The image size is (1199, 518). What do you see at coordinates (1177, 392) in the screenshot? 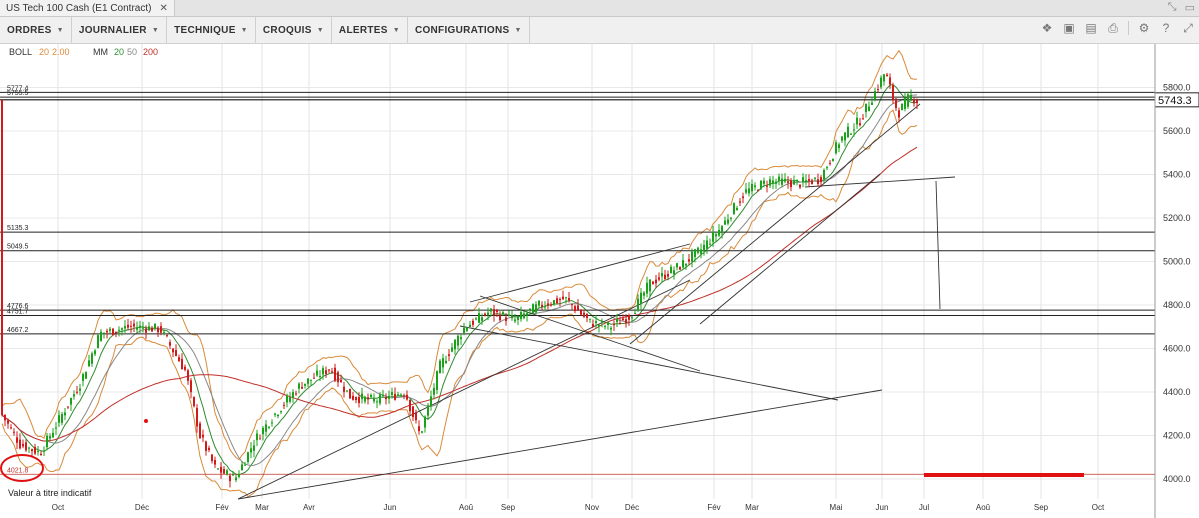
I see `y-tick-label: 4400.0` at bounding box center [1177, 392].